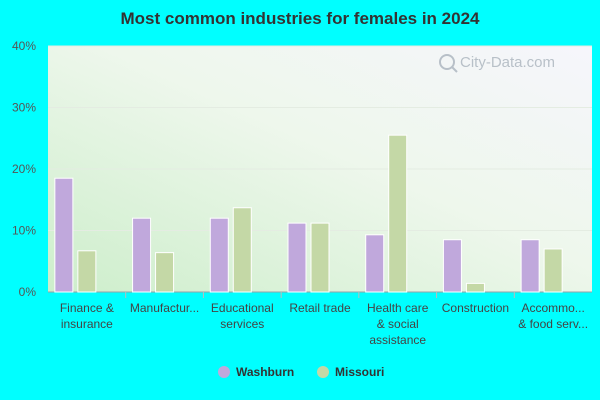 Image resolution: width=600 pixels, height=400 pixels. Describe the element at coordinates (24, 108) in the screenshot. I see `y-tick-label: 30%` at that location.